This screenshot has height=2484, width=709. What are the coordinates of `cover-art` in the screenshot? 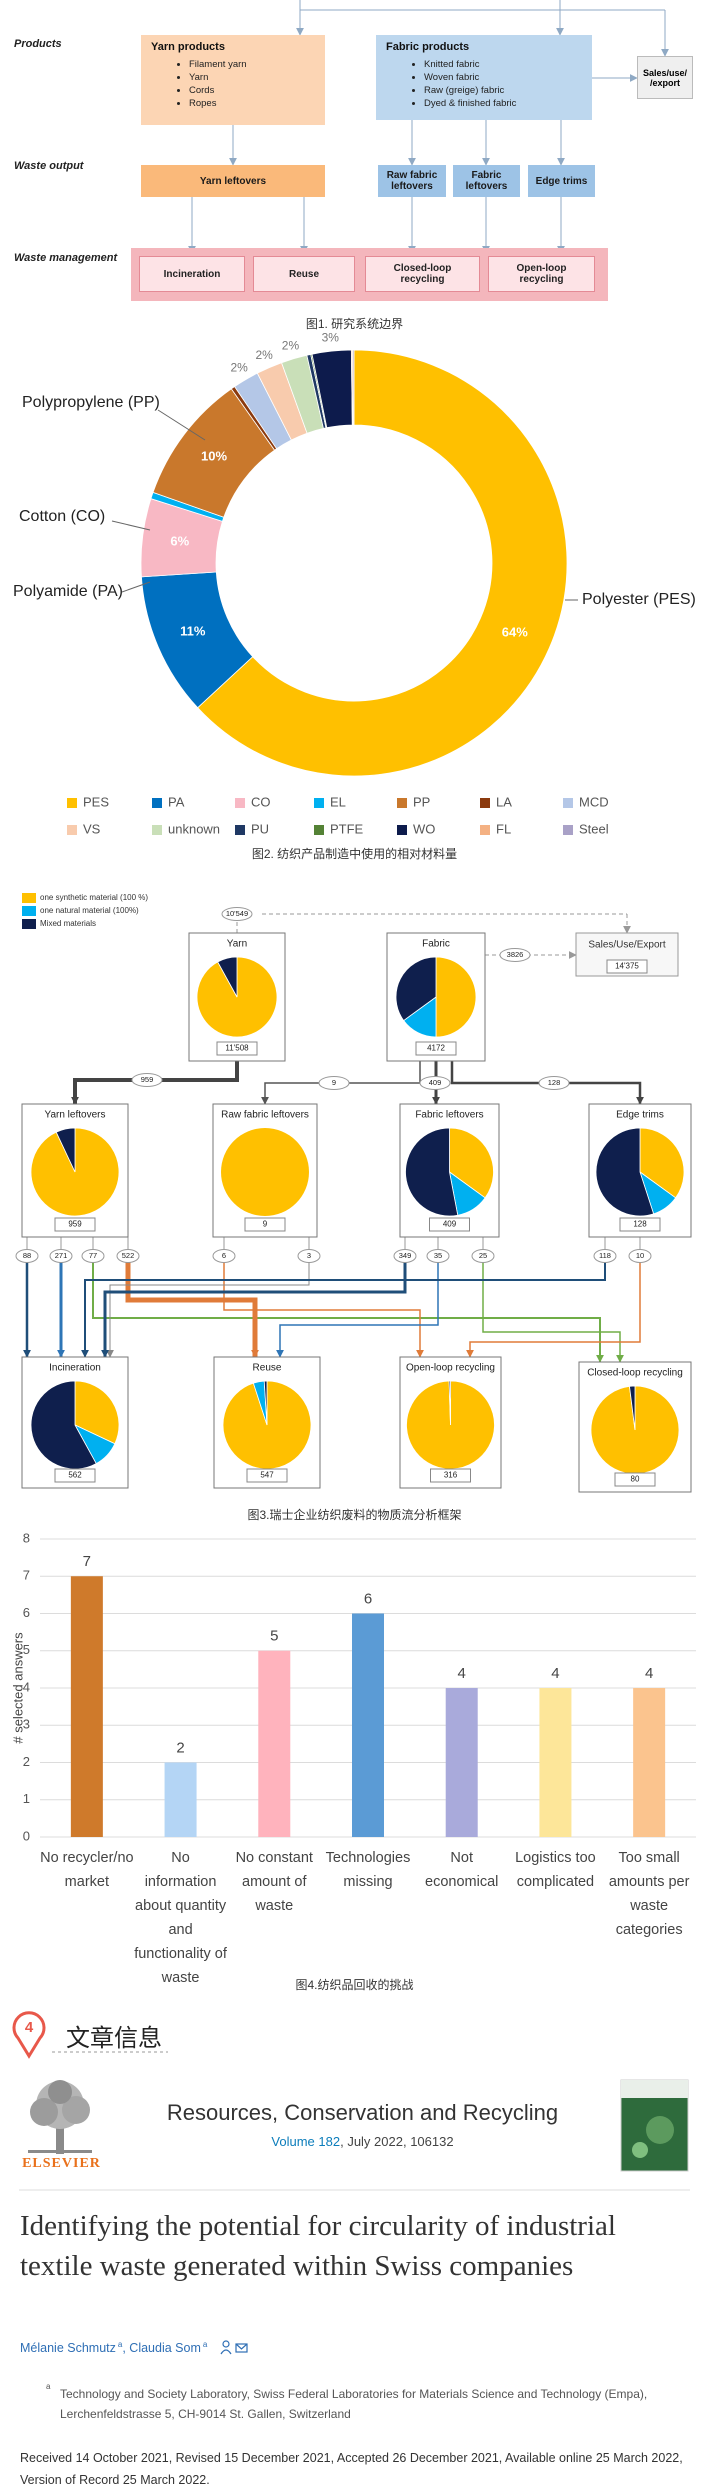 It's located at (660, 2130).